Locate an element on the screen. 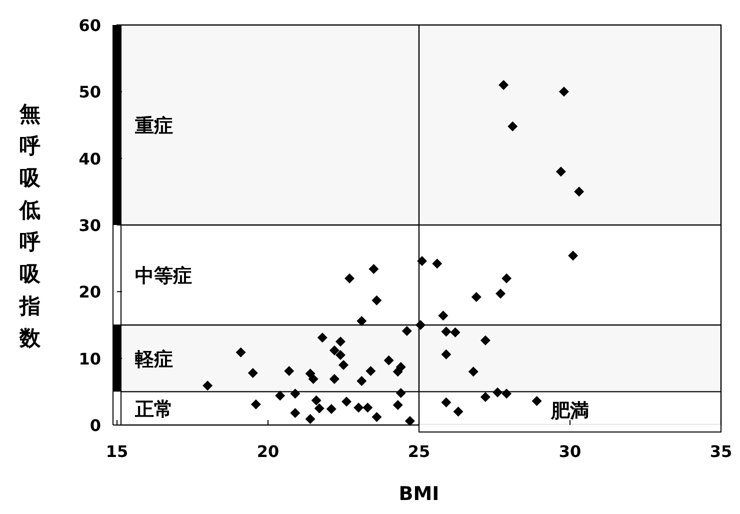 The image size is (740, 514). y-tick-label: 10 is located at coordinates (89, 358).